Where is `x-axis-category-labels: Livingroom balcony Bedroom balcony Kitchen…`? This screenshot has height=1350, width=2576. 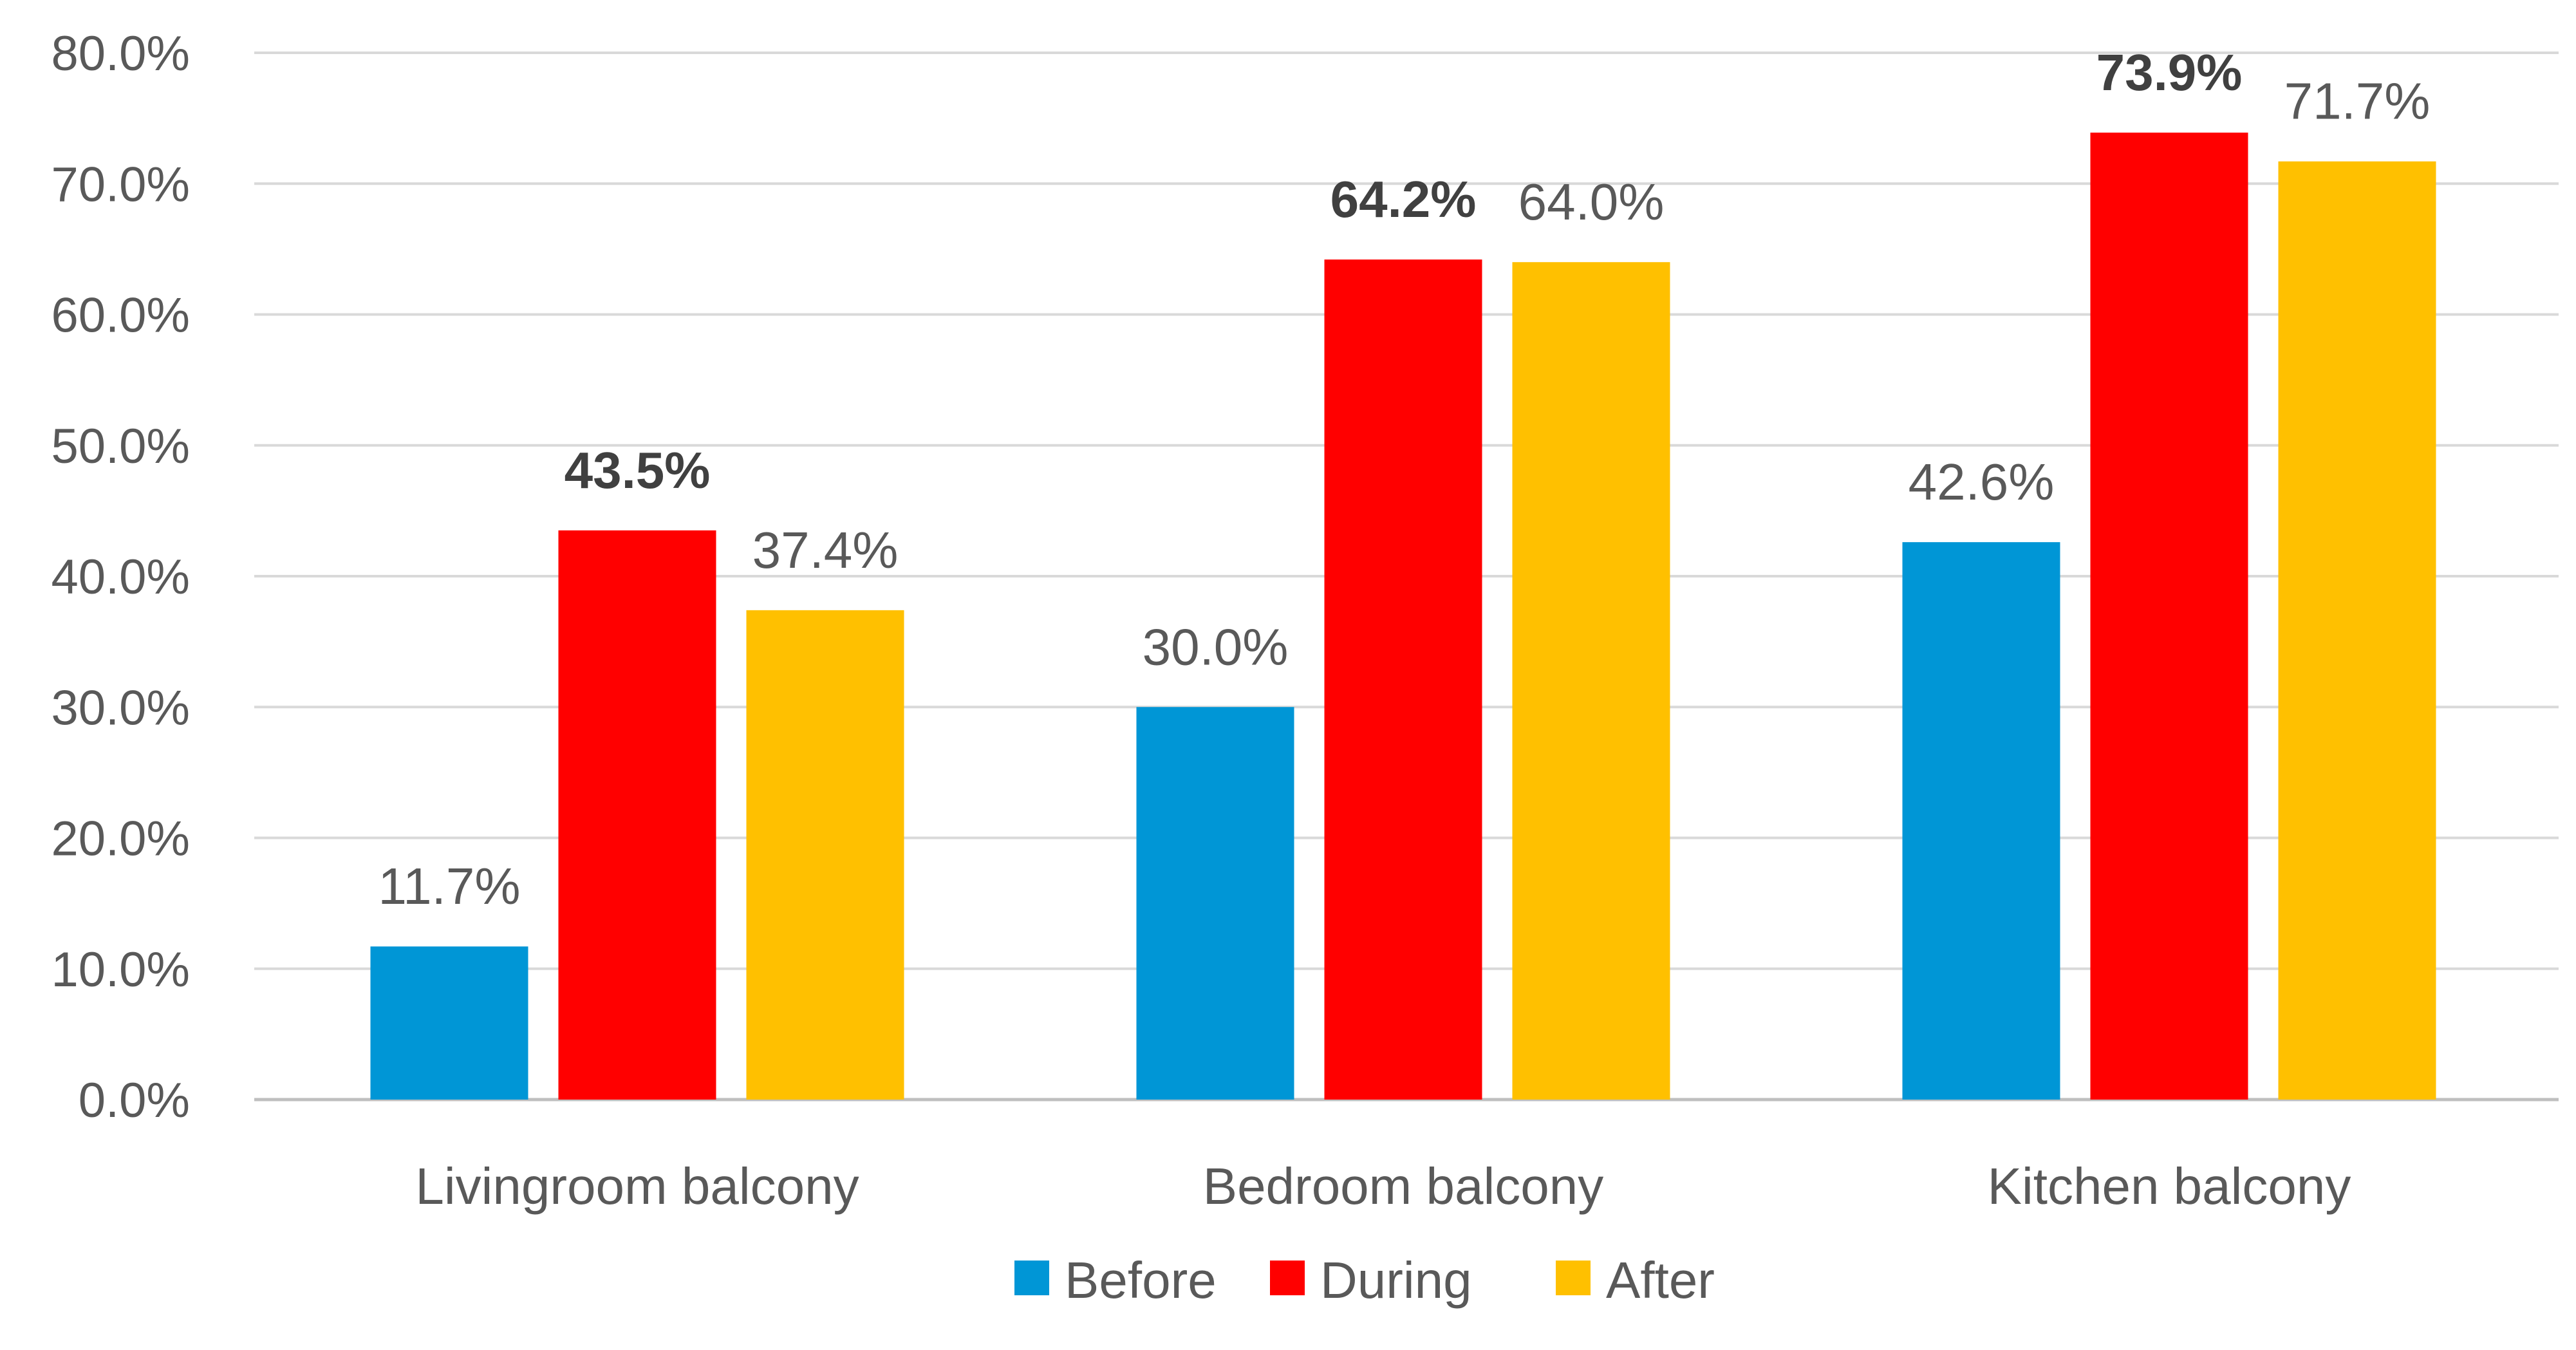 x-axis-category-labels: Livingroom balcony Bedroom balcony Kitchen… is located at coordinates (1383, 1186).